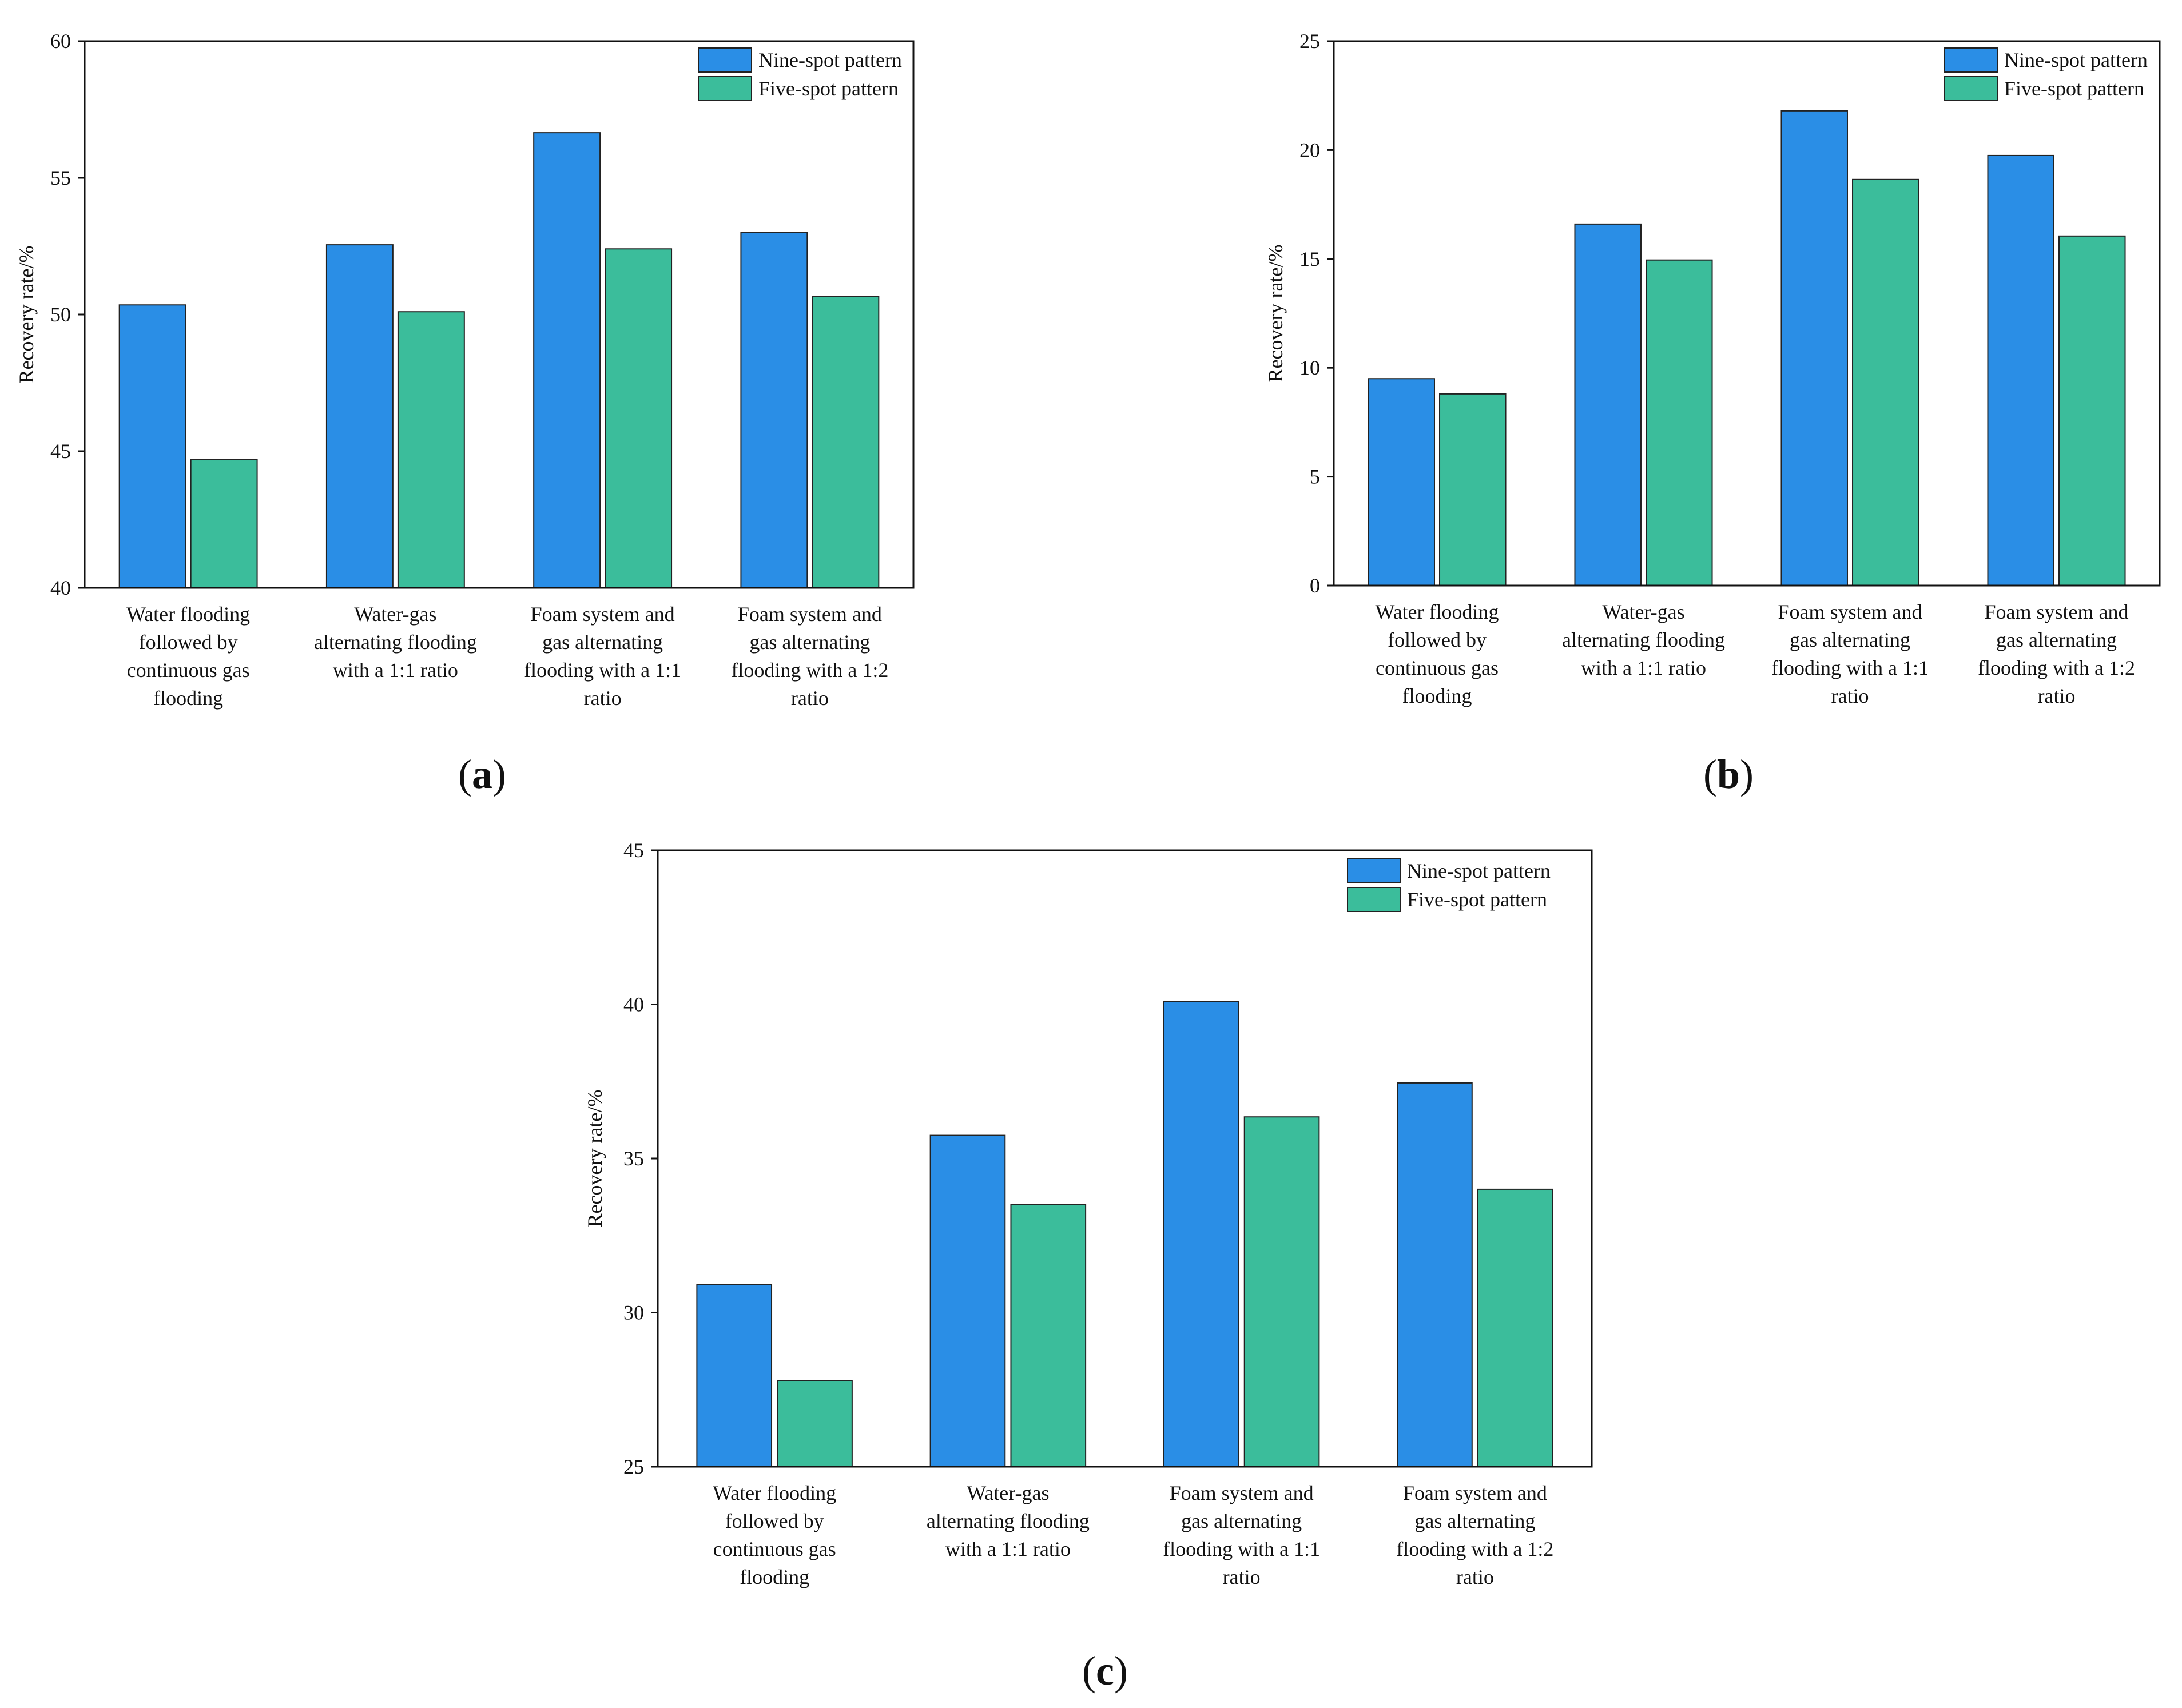 Image resolution: width=2182 pixels, height=1708 pixels. What do you see at coordinates (60, 451) in the screenshot?
I see `y-tick-label: 45` at bounding box center [60, 451].